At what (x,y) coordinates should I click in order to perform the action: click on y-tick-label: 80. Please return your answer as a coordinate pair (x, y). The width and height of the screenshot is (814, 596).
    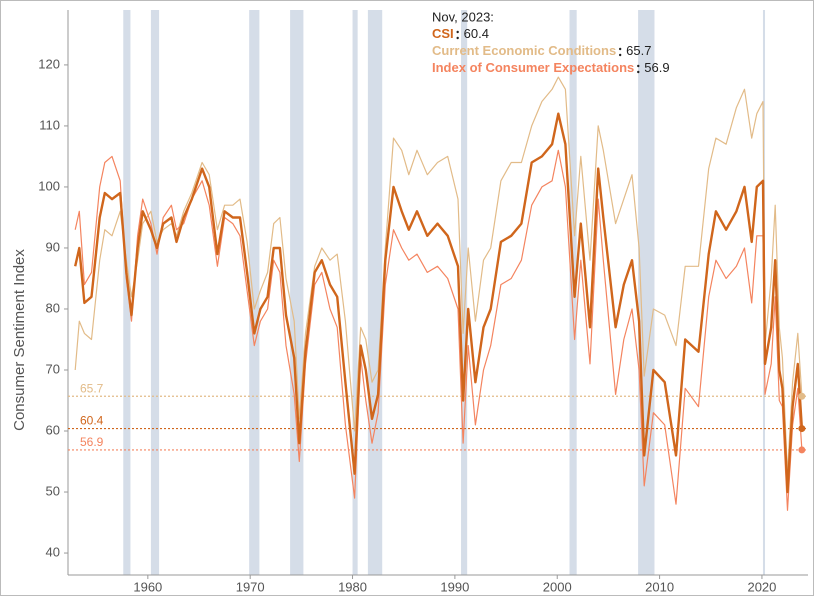
    Looking at the image, I should click on (53, 307).